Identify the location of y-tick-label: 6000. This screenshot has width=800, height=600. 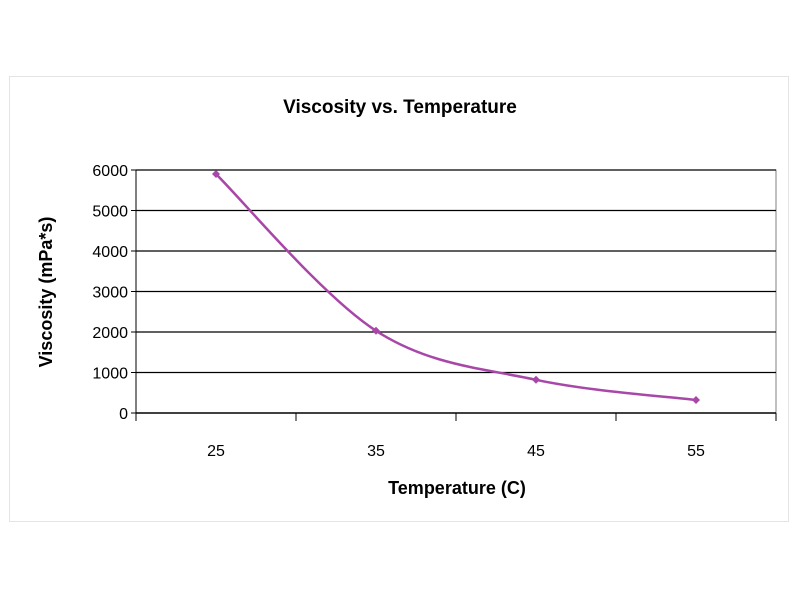
(110, 171).